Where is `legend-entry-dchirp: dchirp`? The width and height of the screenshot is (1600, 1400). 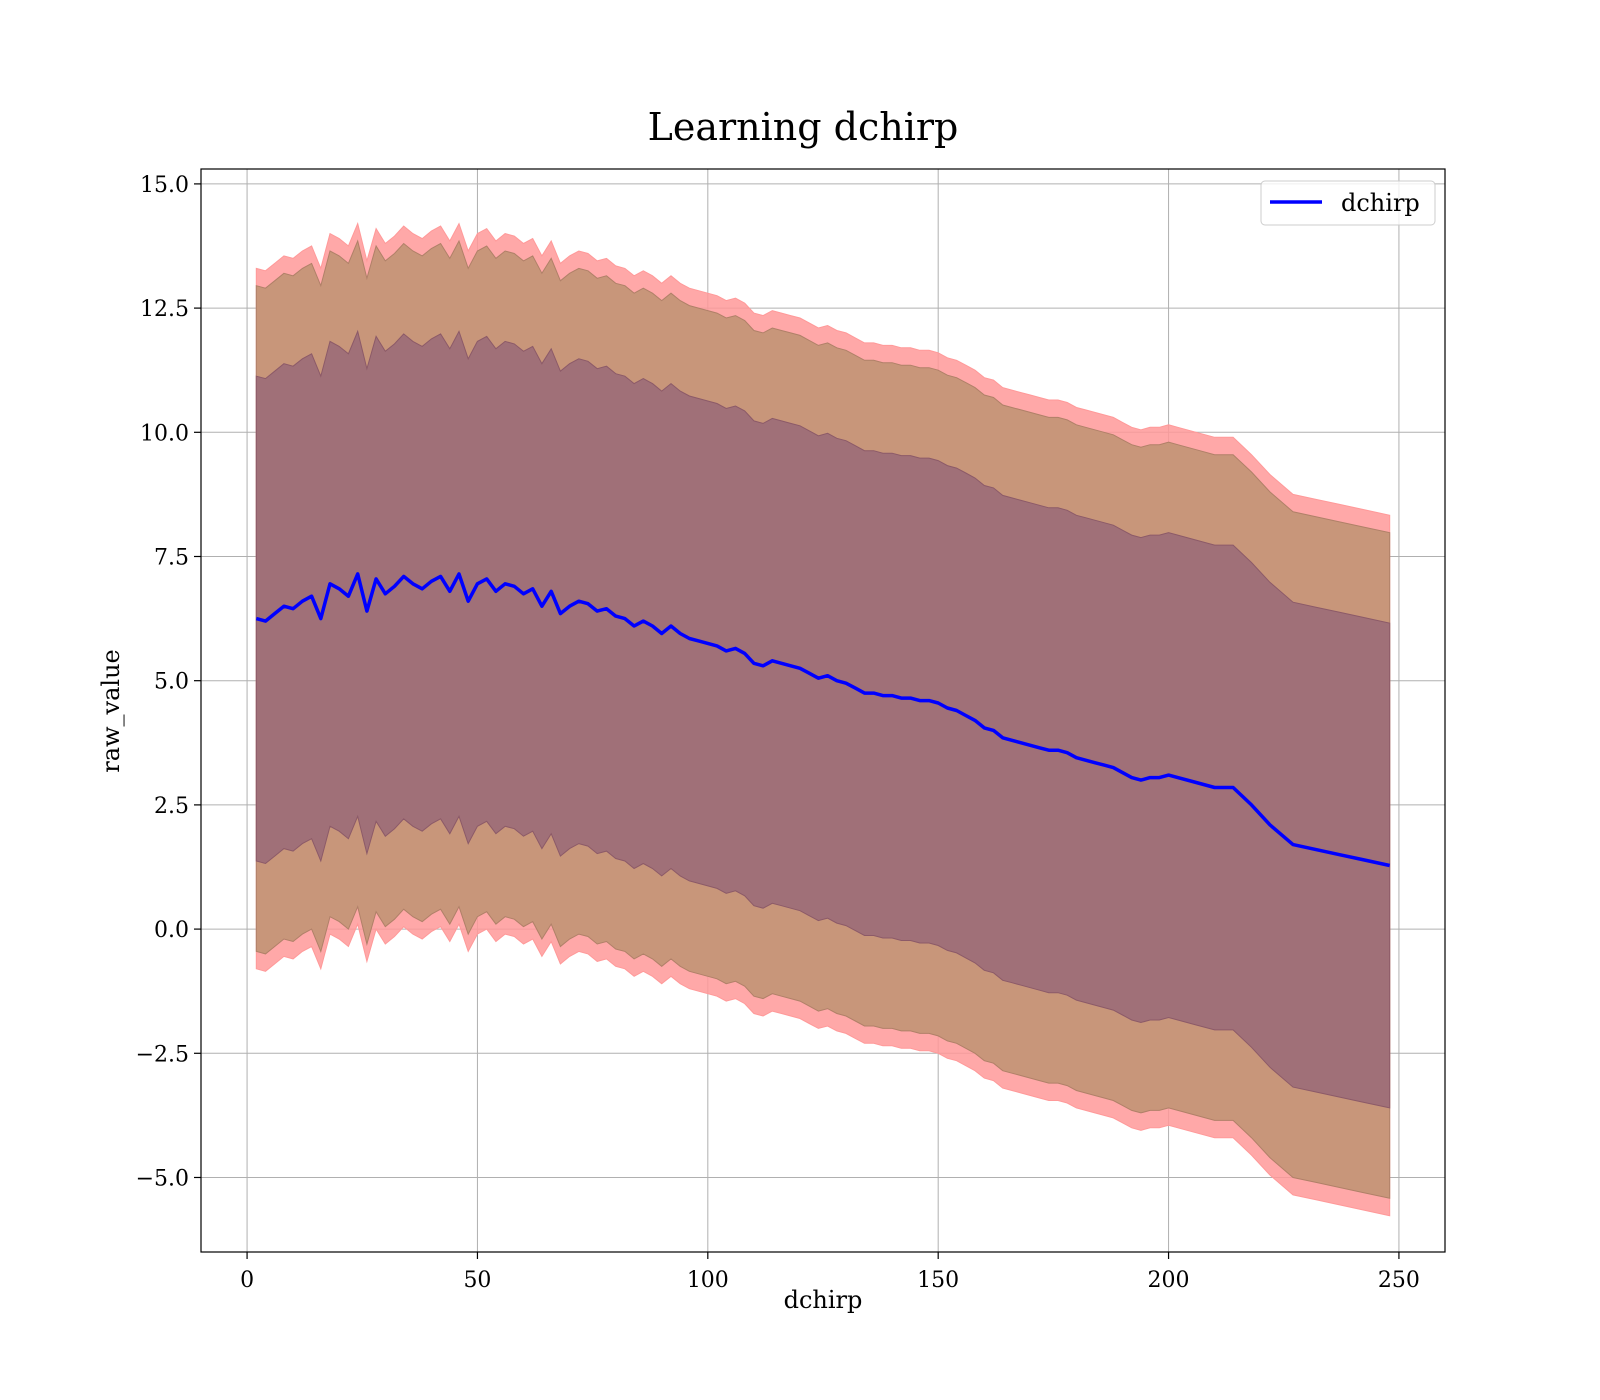 legend-entry-dchirp: dchirp is located at coordinates (1380, 203).